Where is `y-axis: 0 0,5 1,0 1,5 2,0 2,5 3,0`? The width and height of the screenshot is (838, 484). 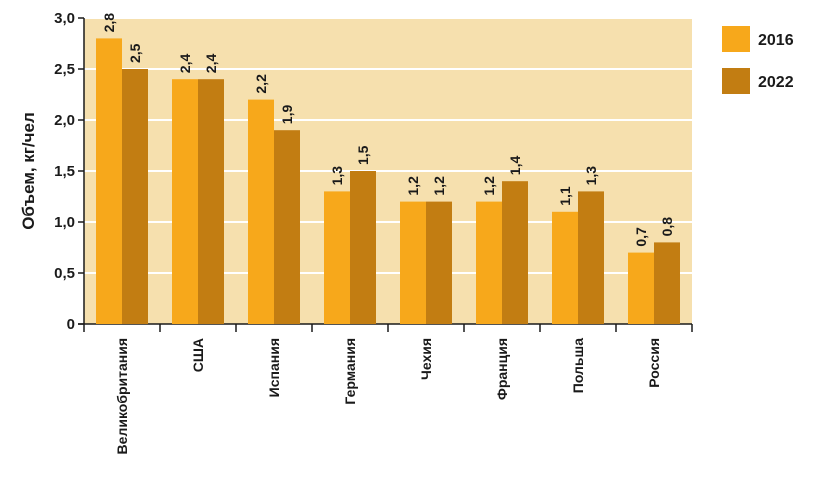
y-axis: 0 0,5 1,0 1,5 2,0 2,5 3,0 is located at coordinates (69, 171).